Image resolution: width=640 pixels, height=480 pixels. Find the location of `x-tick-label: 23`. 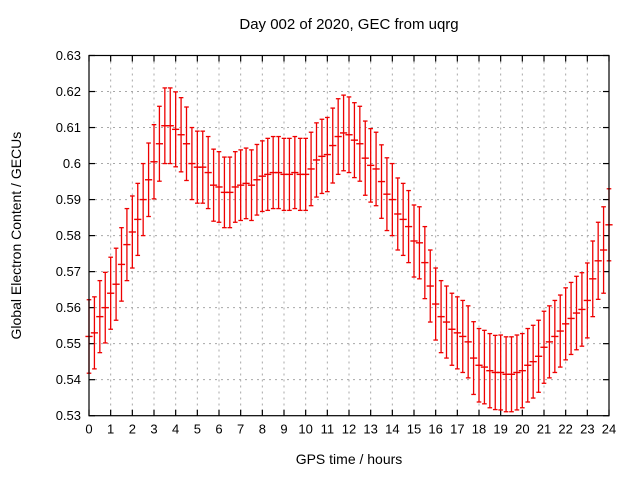

x-tick-label: 23 is located at coordinates (587, 429).